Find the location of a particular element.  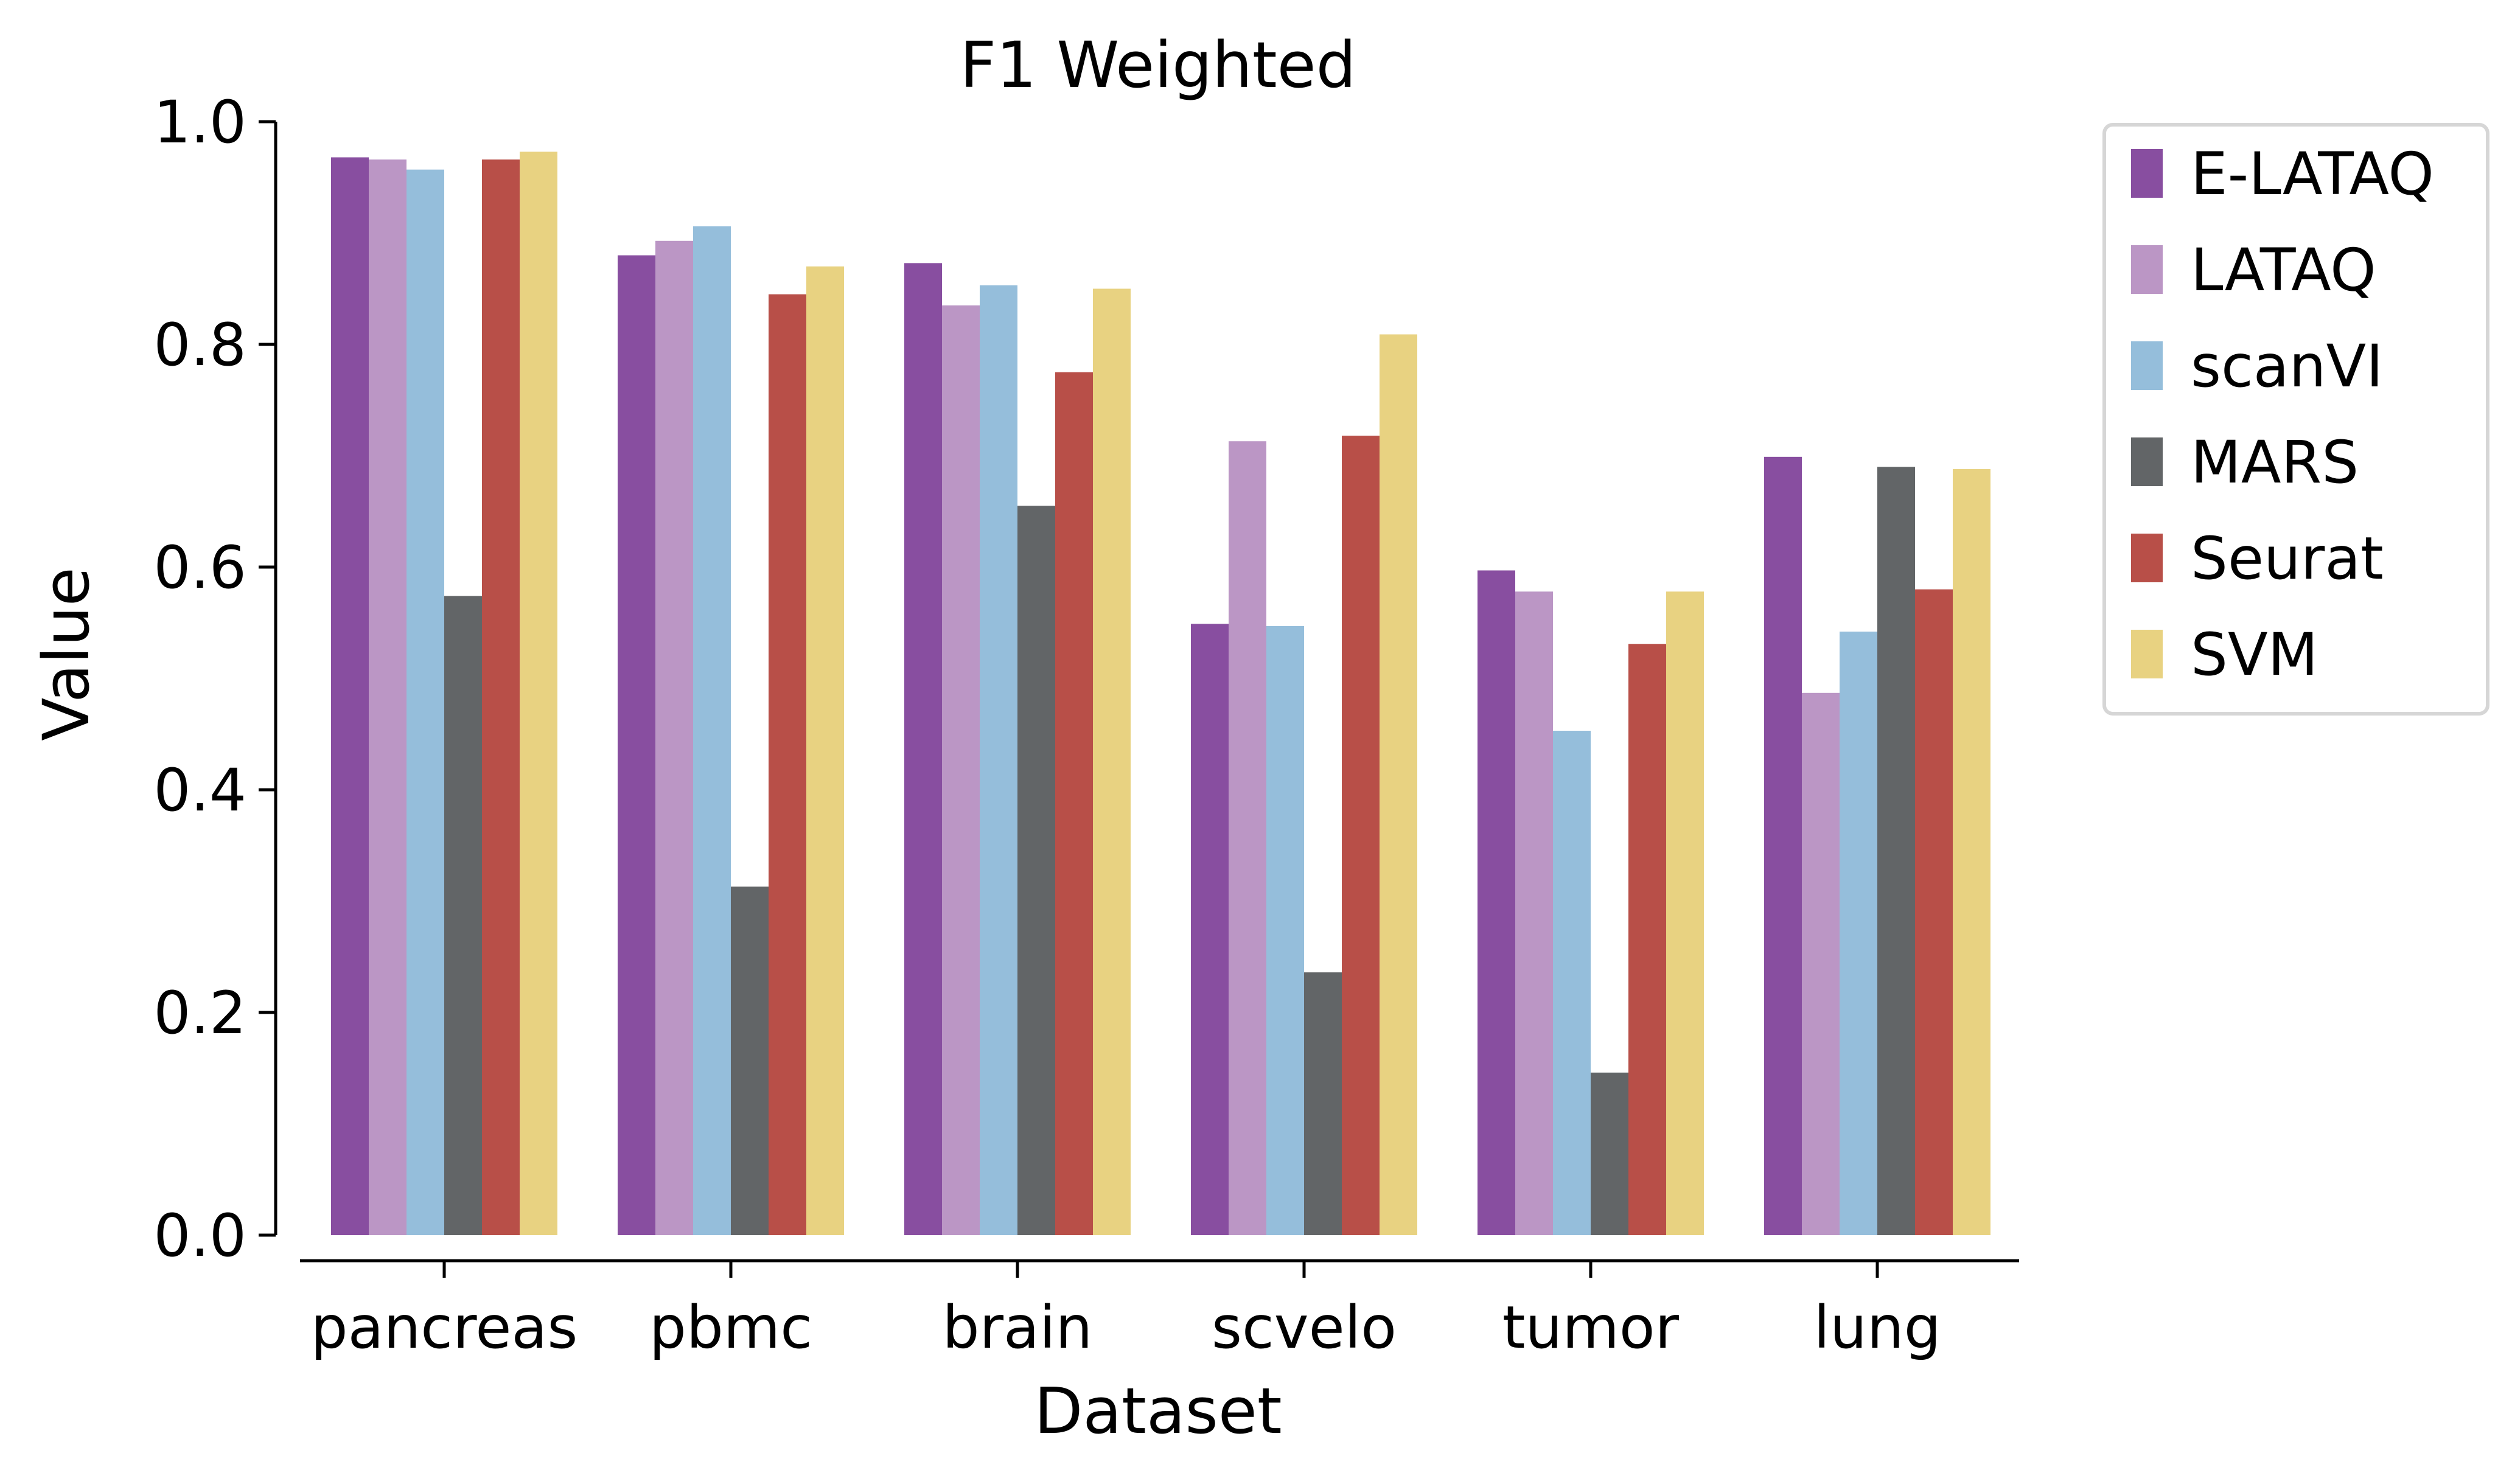

y-tick-label: 0.4 is located at coordinates (199, 790).